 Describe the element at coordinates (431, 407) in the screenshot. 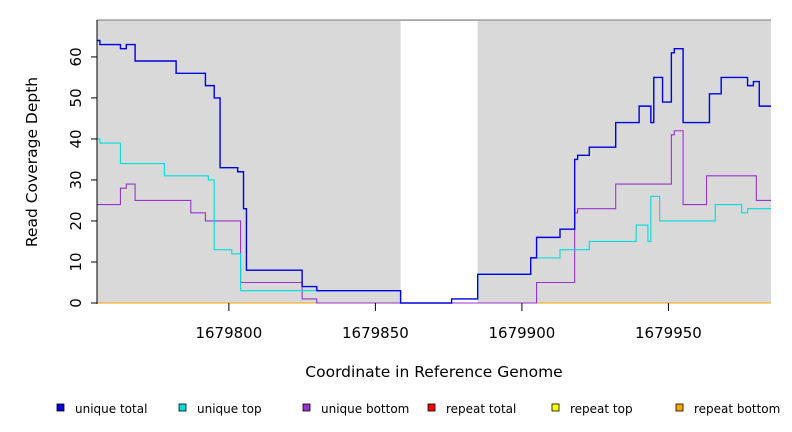

I see `legend-swatch-repeat-total` at that location.